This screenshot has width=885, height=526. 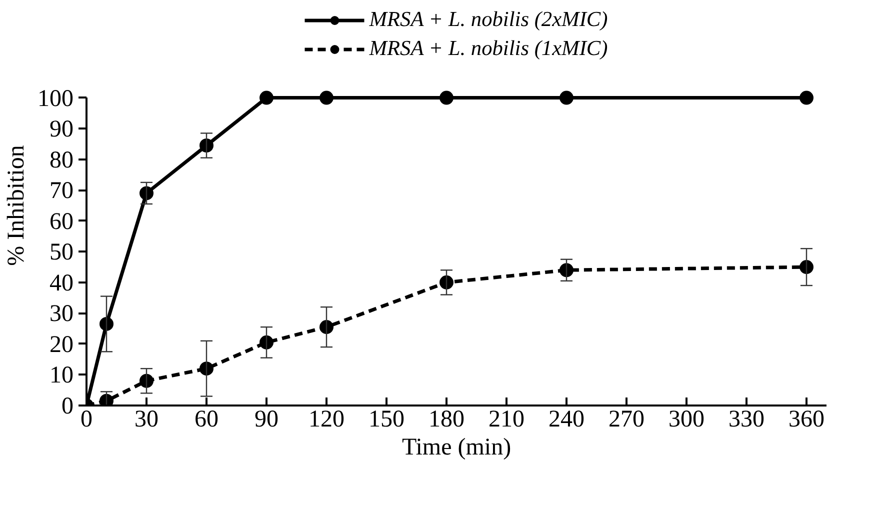 I want to click on y-tick-label: 80, so click(x=62, y=160).